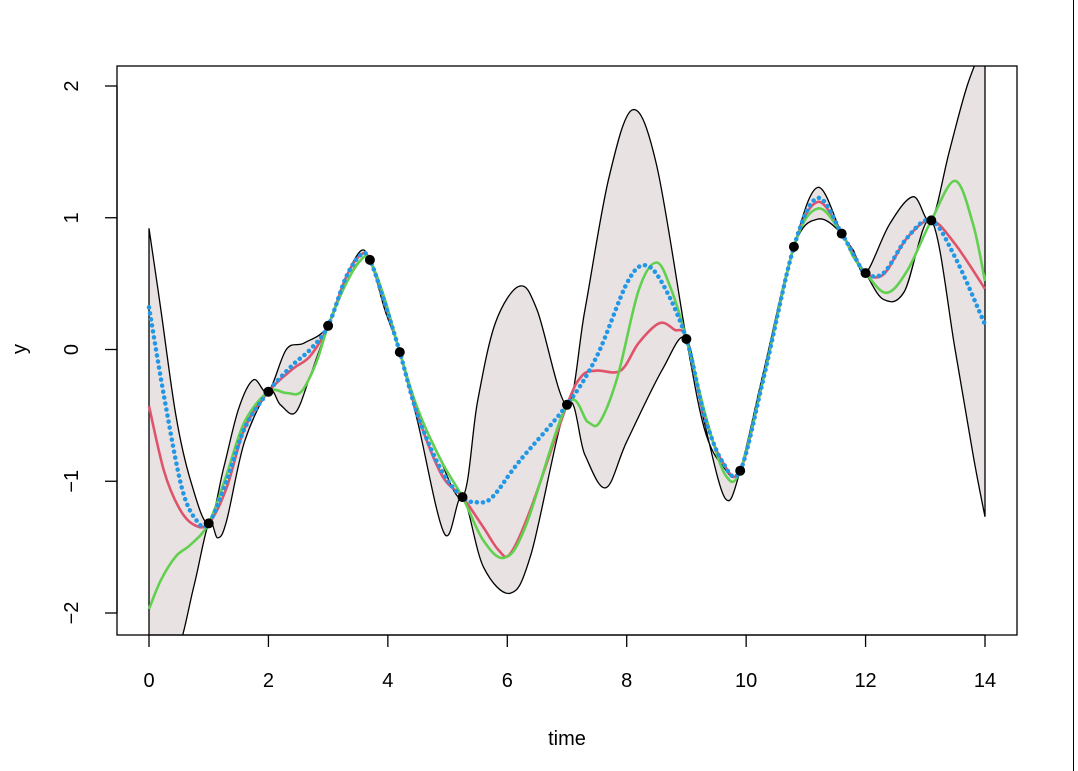 This screenshot has width=1078, height=771. I want to click on x-tick-label: 0, so click(148, 681).